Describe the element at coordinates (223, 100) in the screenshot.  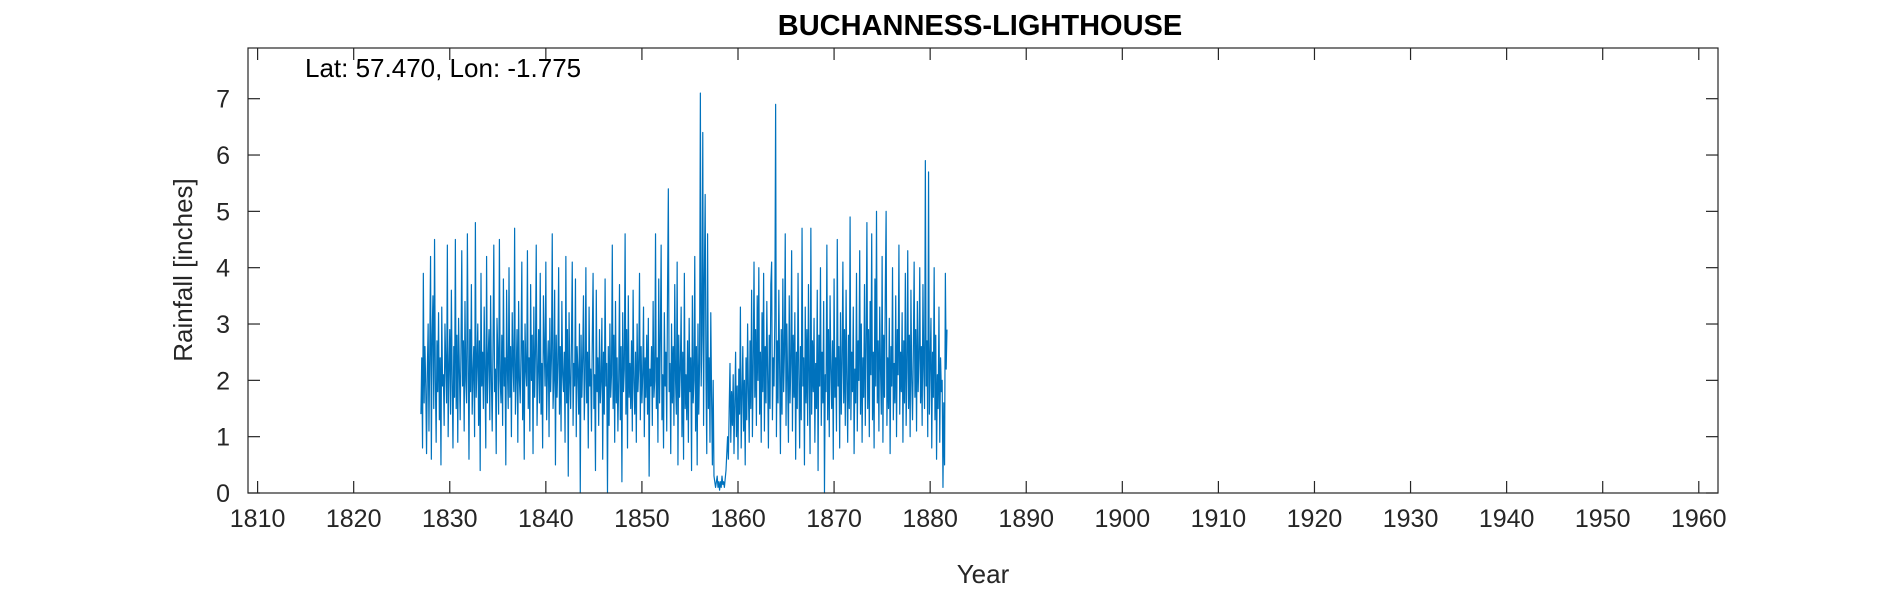
I see `y-tick-label: 7` at that location.